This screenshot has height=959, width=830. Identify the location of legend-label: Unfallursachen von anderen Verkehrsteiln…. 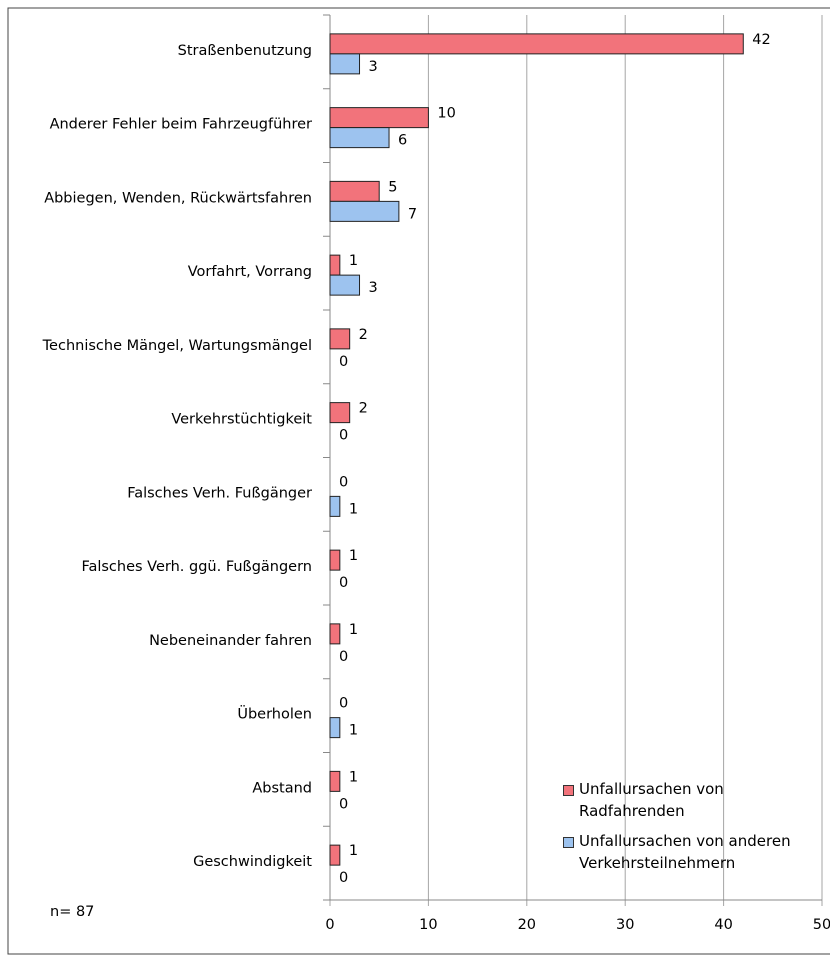
(685, 852).